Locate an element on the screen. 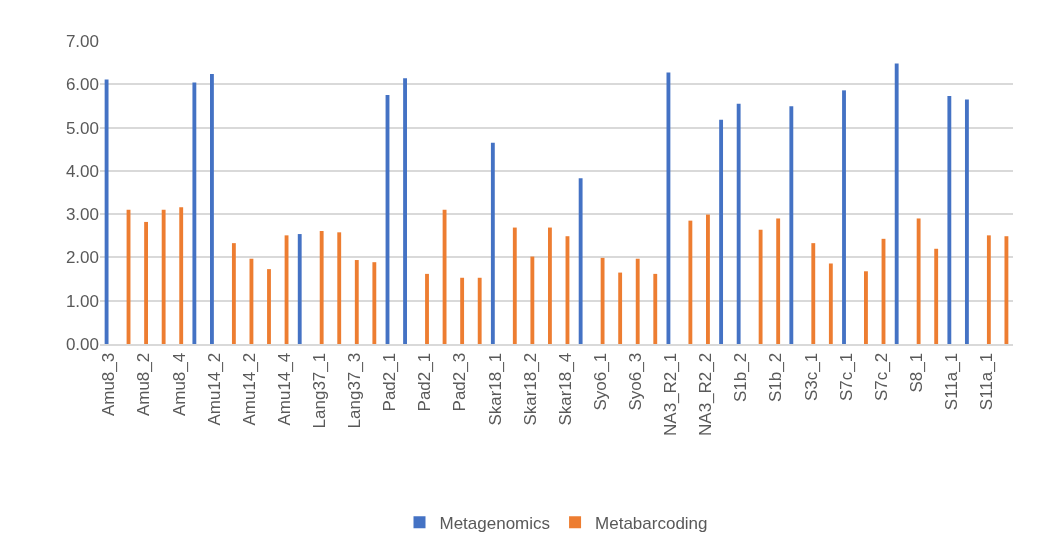 Image resolution: width=1047 pixels, height=553 pixels. x-tick-label: Amu8_2 is located at coordinates (144, 384).